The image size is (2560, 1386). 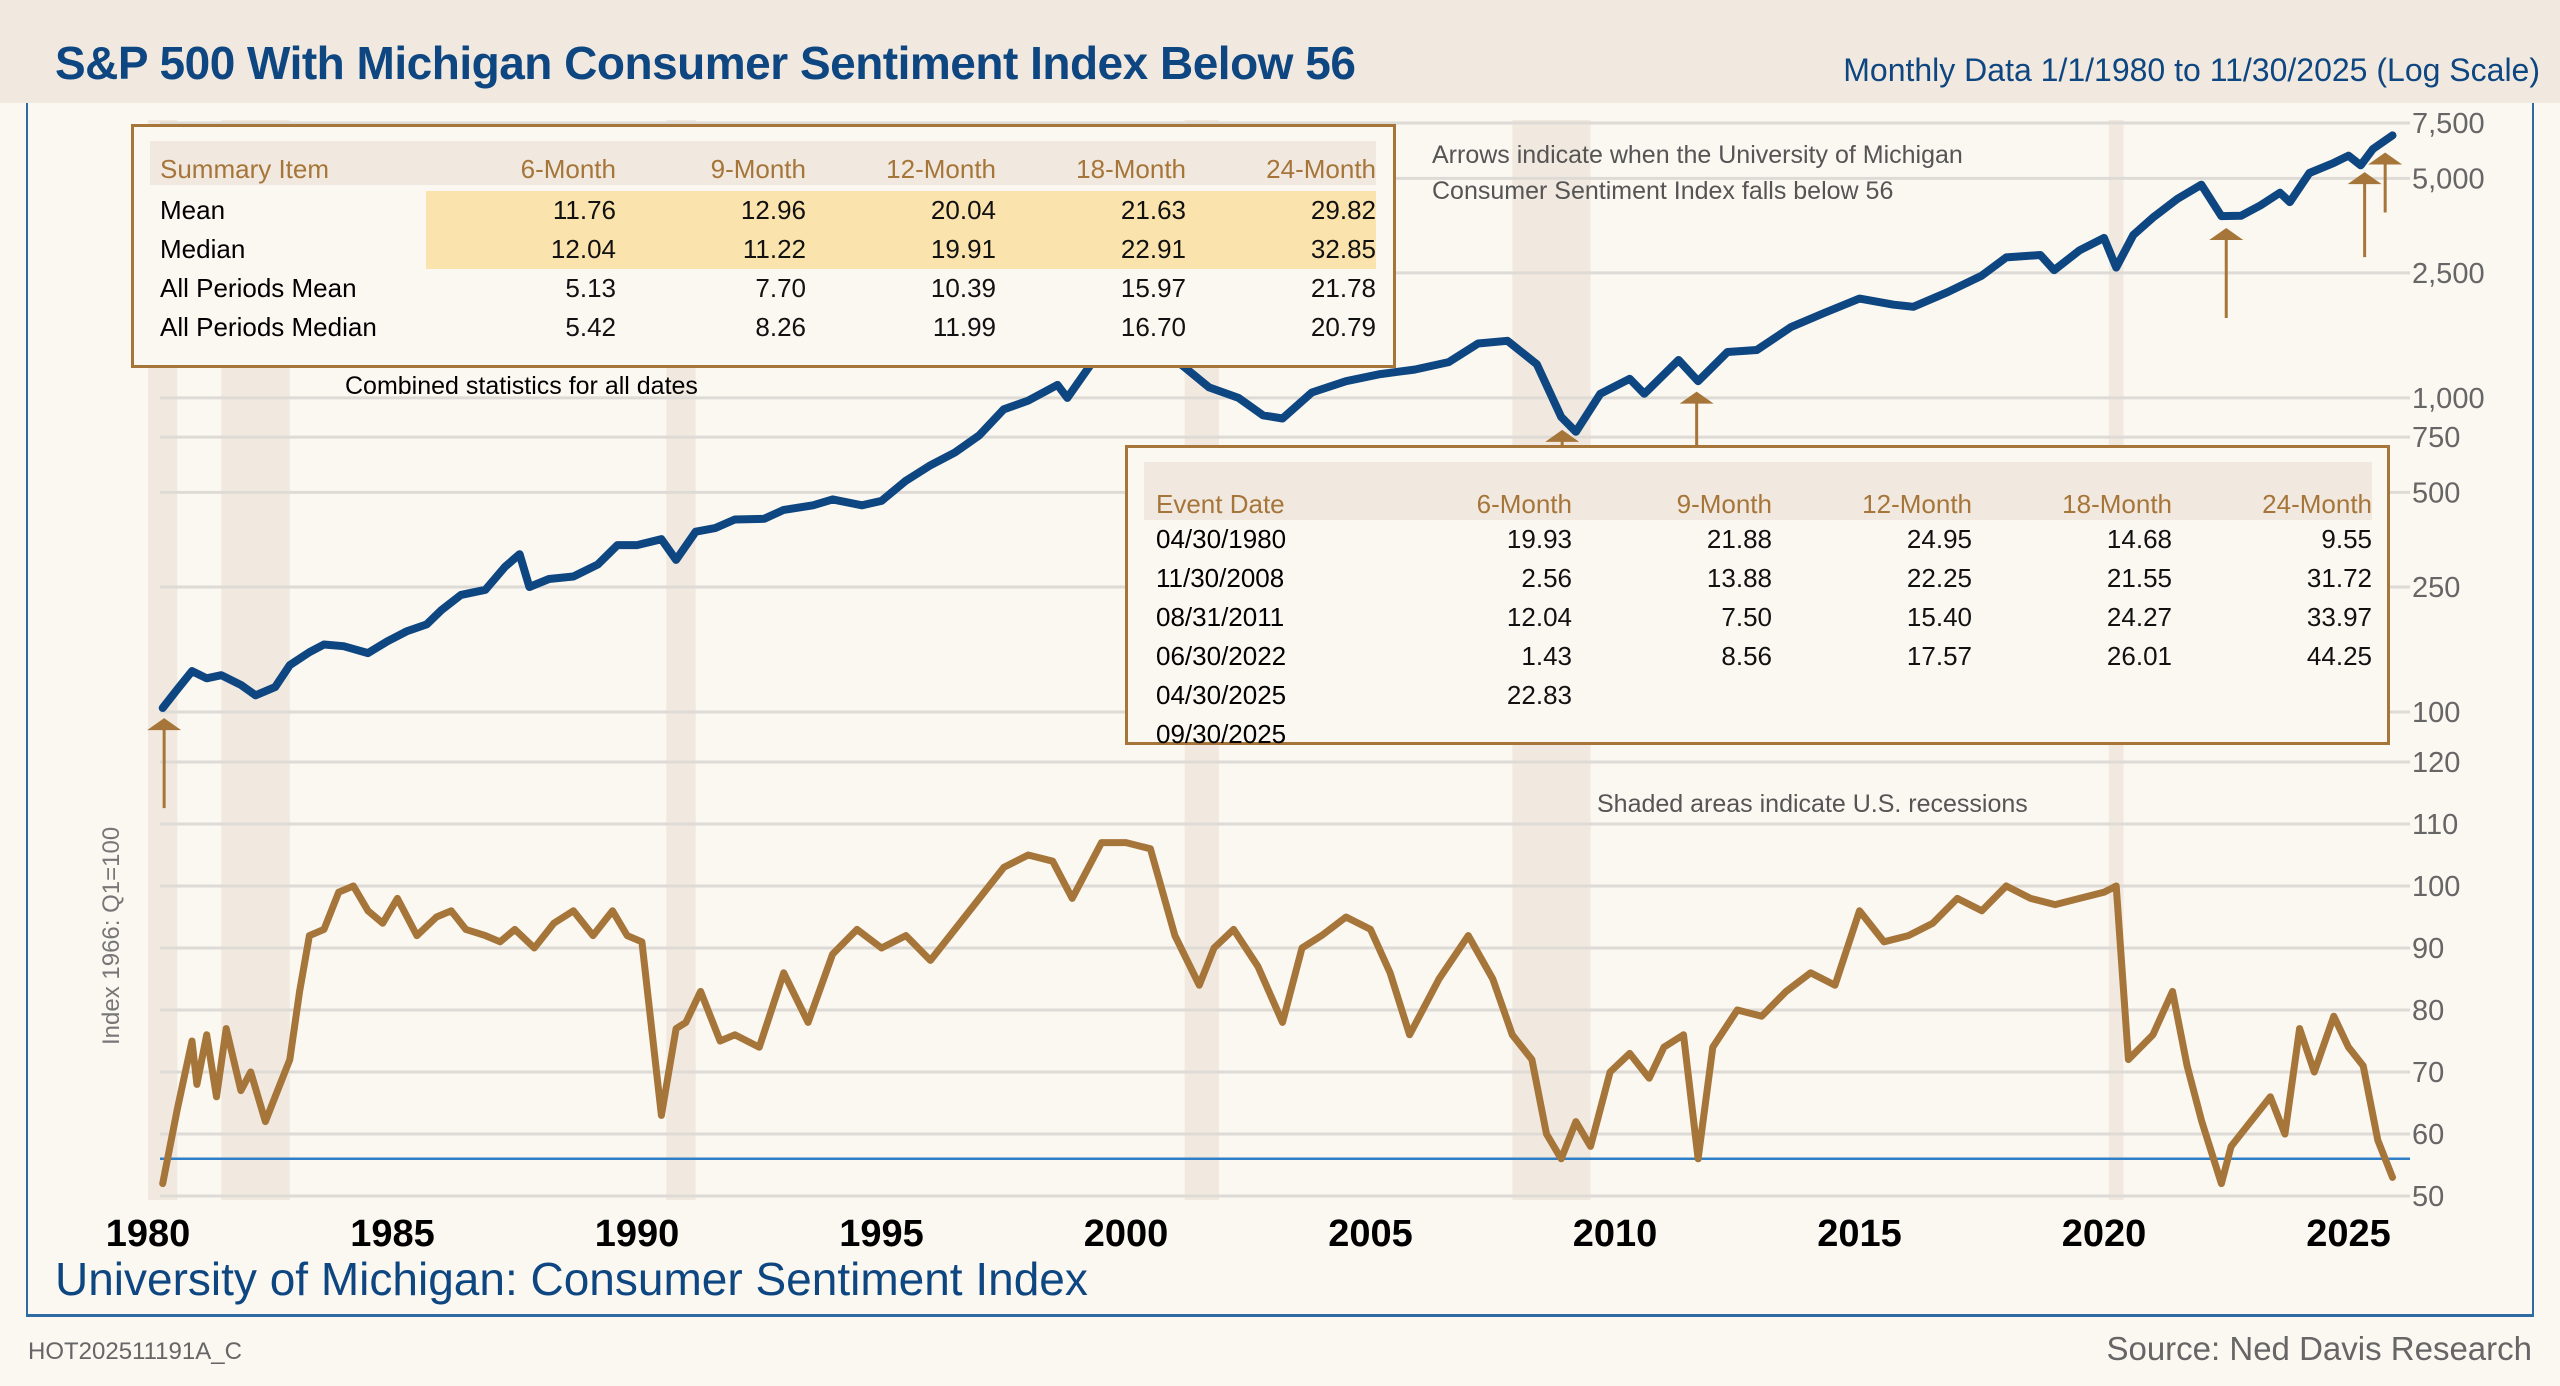 What do you see at coordinates (1343, 288) in the screenshot?
I see `summary-cell: 21.78` at bounding box center [1343, 288].